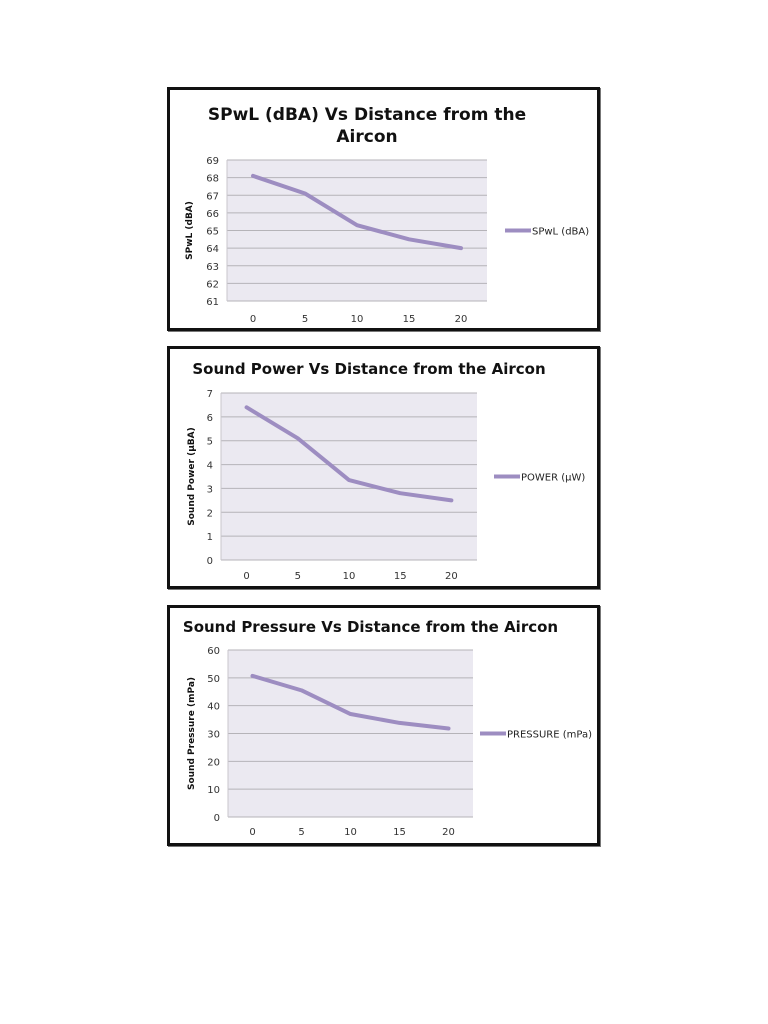 The height and width of the screenshot is (1024, 768). What do you see at coordinates (212, 161) in the screenshot?
I see `y-tick-label: 69` at bounding box center [212, 161].